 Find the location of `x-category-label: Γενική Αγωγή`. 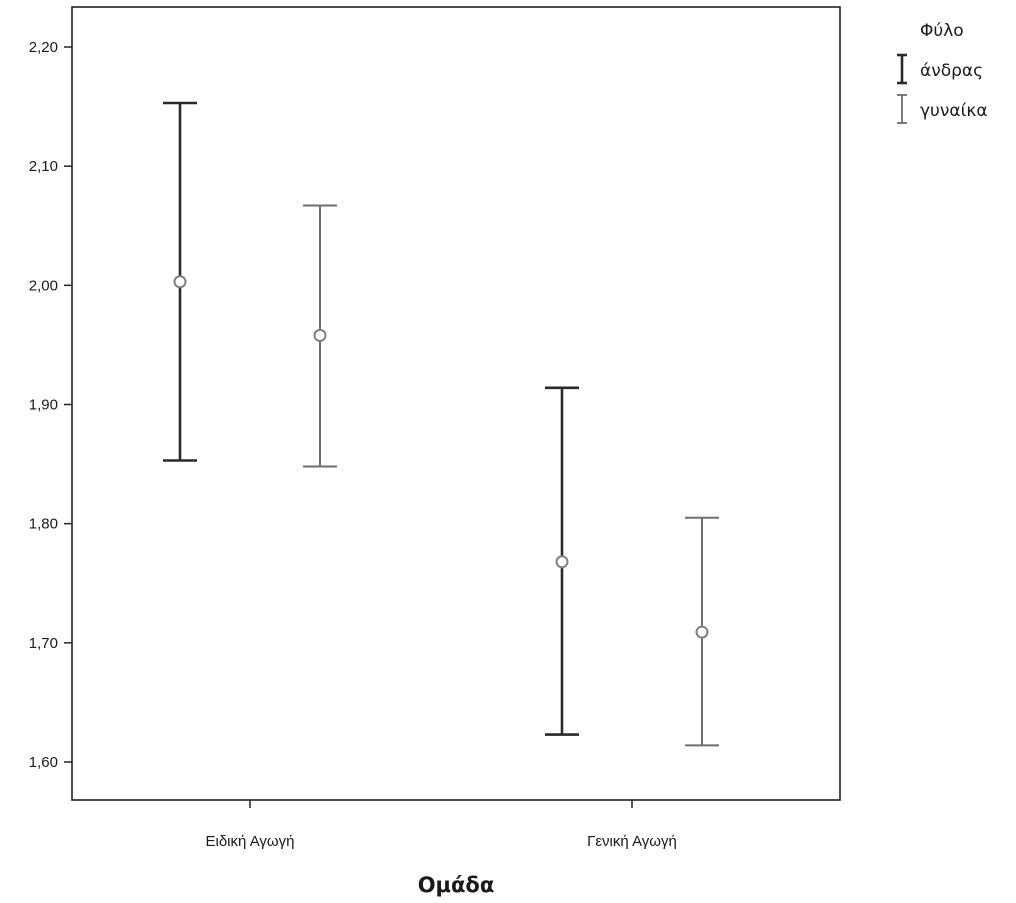

x-category-label: Γενική Αγωγή is located at coordinates (632, 841).